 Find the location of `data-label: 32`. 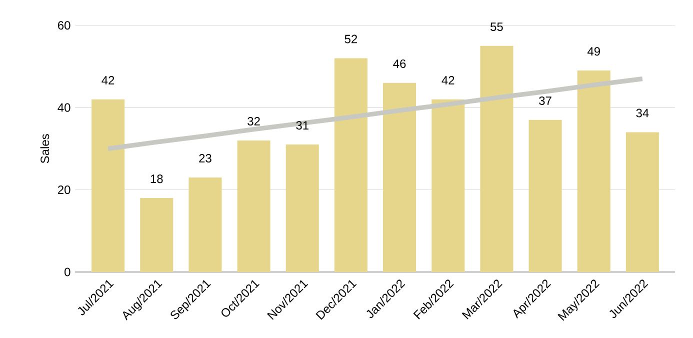

data-label: 32 is located at coordinates (254, 121).